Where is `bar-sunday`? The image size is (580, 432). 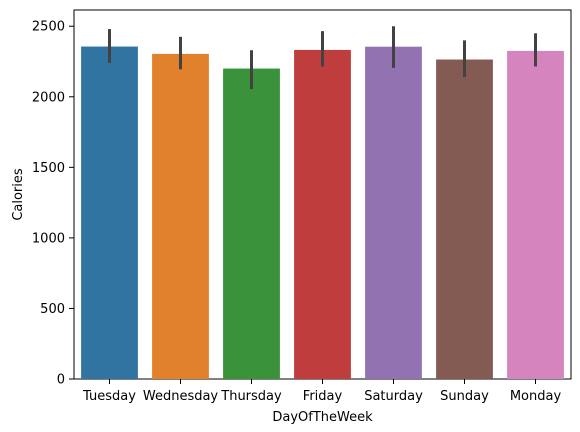
bar-sunday is located at coordinates (464, 219).